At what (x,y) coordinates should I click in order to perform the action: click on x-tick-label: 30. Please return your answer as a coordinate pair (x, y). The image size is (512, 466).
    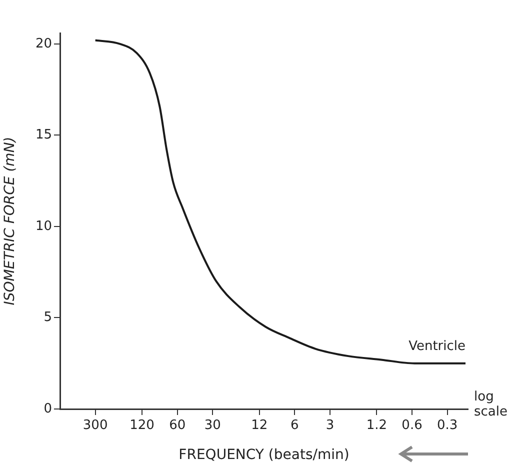
    Looking at the image, I should click on (212, 426).